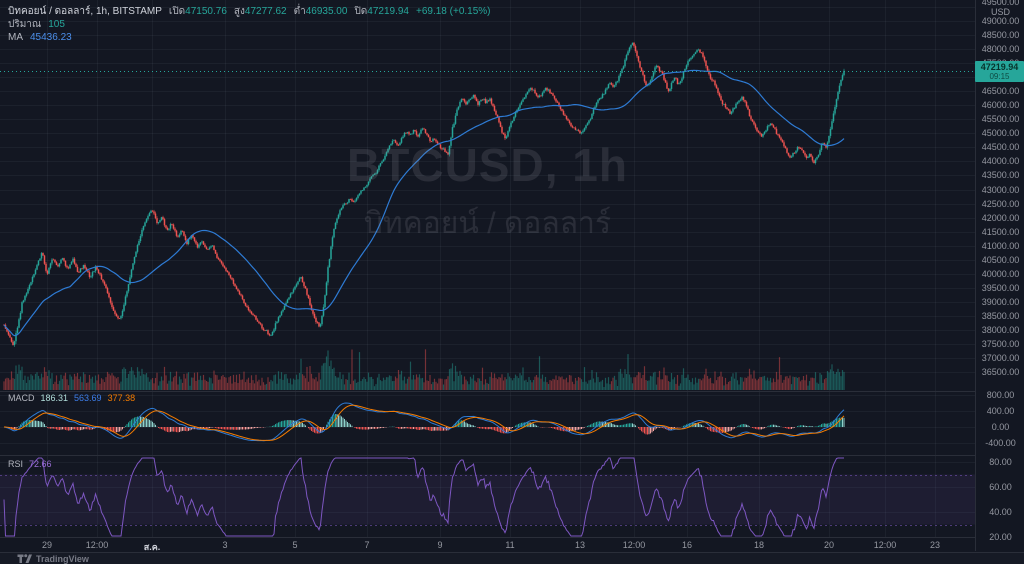 This screenshot has width=1024, height=564. Describe the element at coordinates (16, 464) in the screenshot. I see `rsi-label: RSI` at that location.